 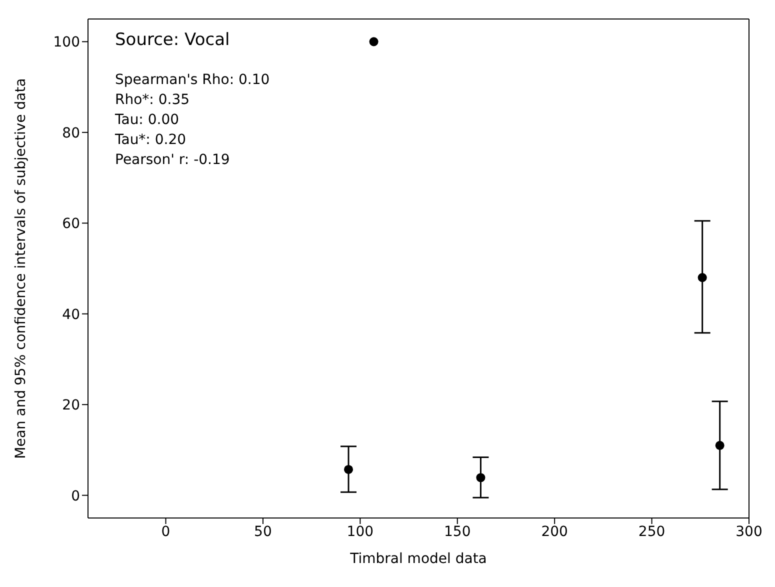 What do you see at coordinates (150, 140) in the screenshot?
I see `text: Tau*: 0.20` at bounding box center [150, 140].